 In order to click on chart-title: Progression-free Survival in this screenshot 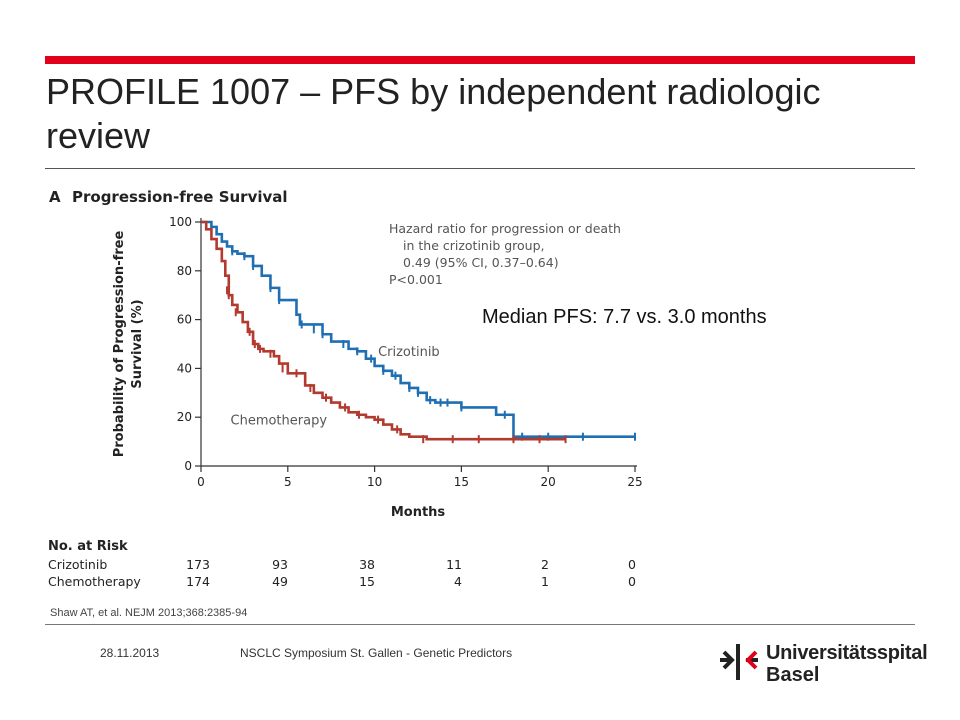, I will do `click(180, 197)`.